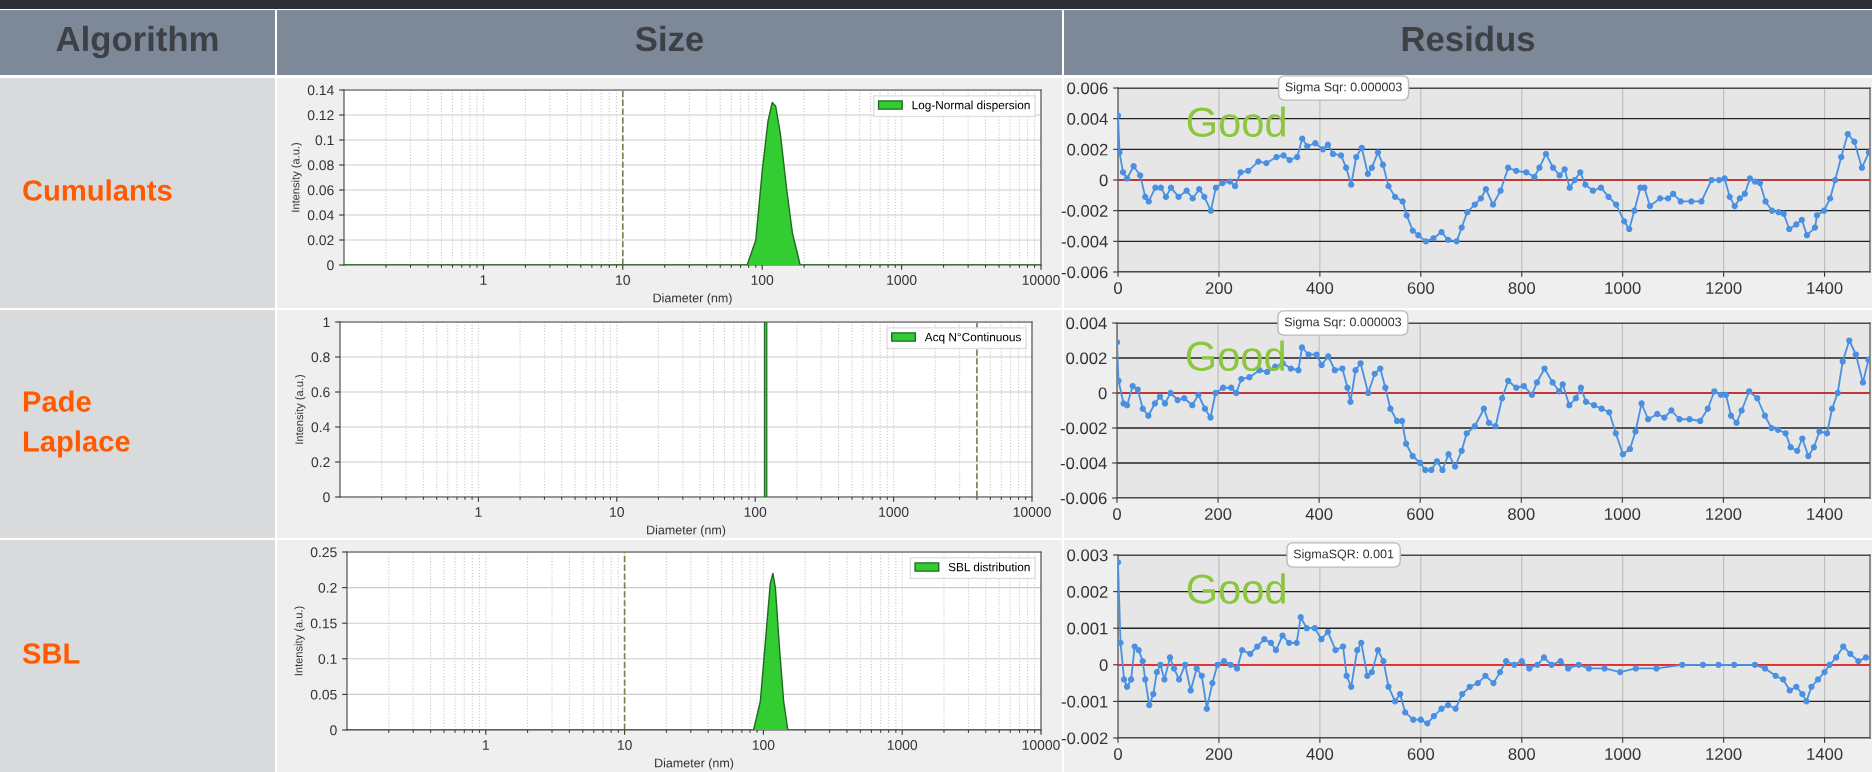 The width and height of the screenshot is (1872, 772). What do you see at coordinates (323, 552) in the screenshot?
I see `y-tick-label: 0.25` at bounding box center [323, 552].